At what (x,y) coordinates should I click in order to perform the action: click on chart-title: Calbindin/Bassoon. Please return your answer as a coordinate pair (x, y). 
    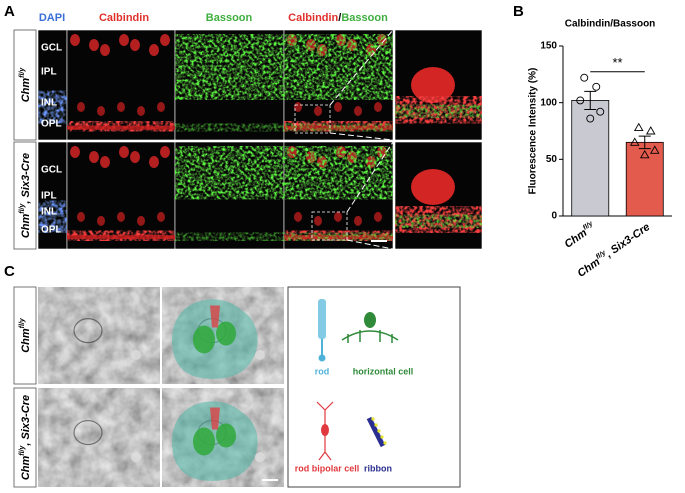
    Looking at the image, I should click on (610, 24).